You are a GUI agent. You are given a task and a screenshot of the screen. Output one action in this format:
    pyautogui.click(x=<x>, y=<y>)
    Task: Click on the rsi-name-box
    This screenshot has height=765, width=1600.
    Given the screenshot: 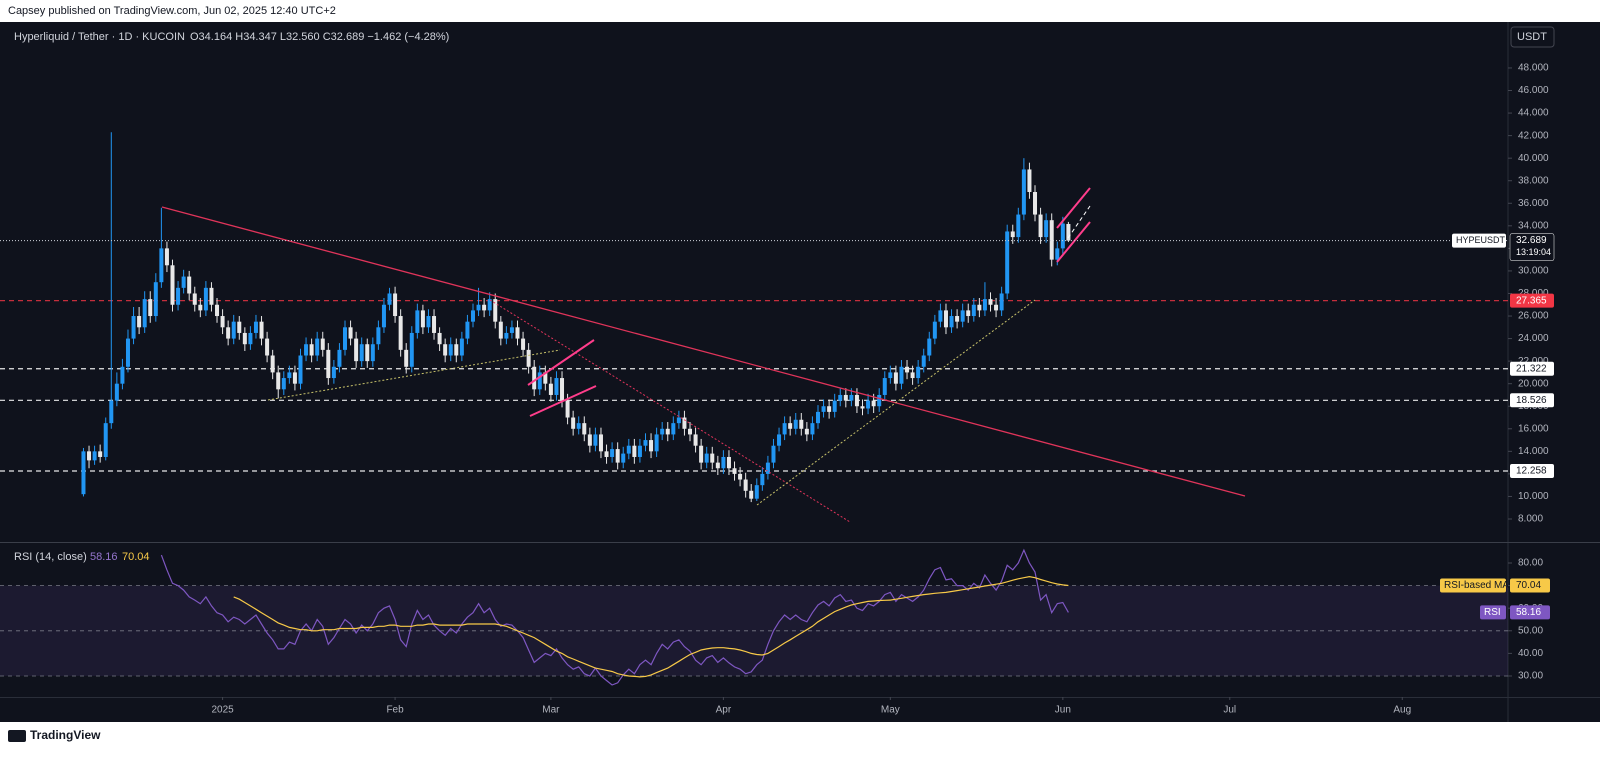 What is the action you would take?
    pyautogui.click(x=1493, y=612)
    